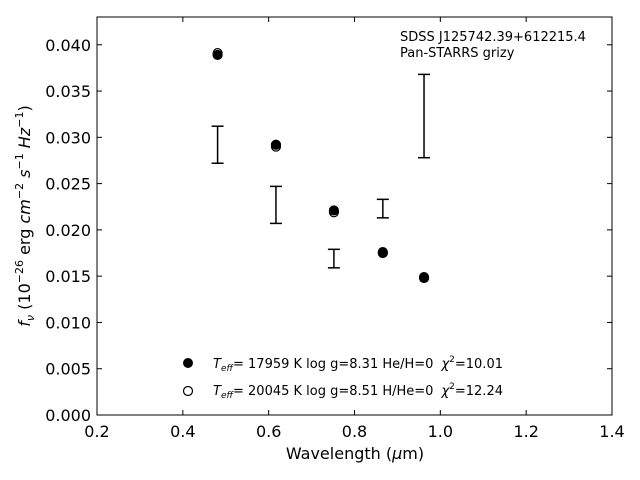 The image size is (640, 480). I want to click on x-tick-label: 1.2, so click(525, 431).